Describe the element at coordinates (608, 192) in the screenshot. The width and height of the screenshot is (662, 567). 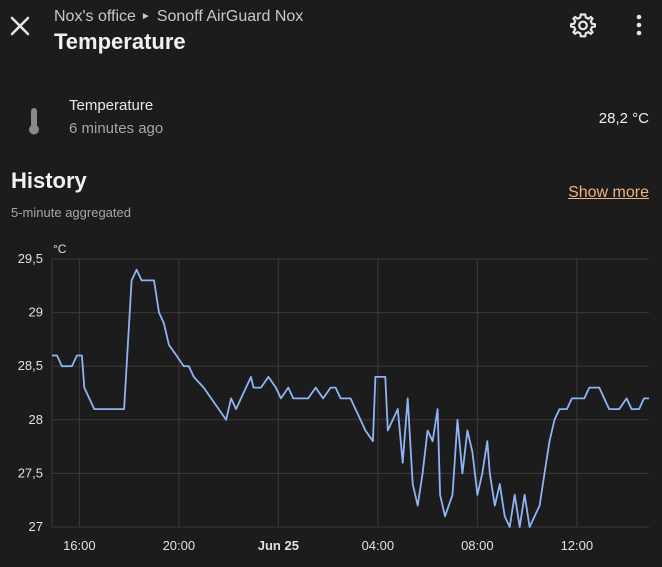
I see `show-more-link: Show more` at that location.